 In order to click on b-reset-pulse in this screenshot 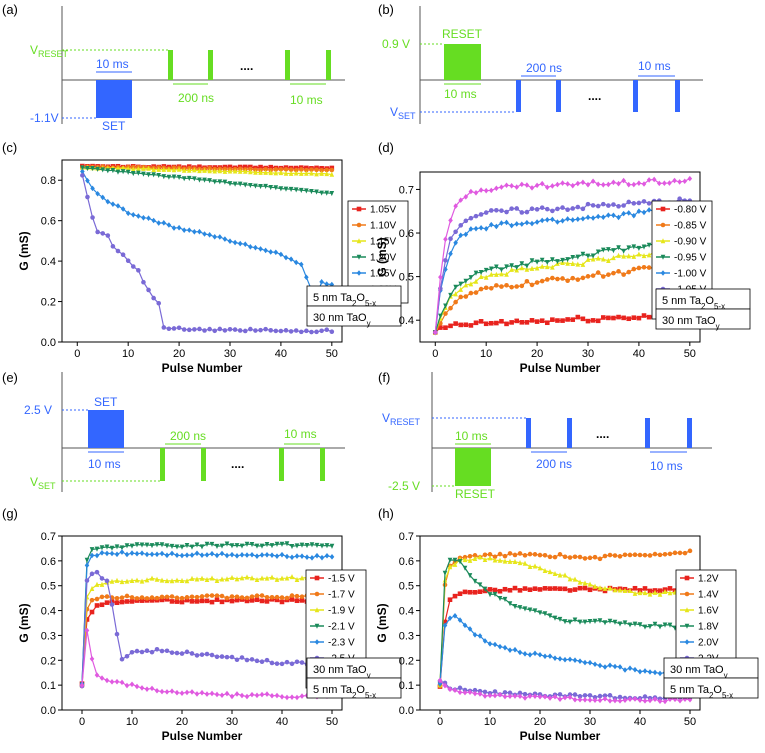, I will do `click(462, 62)`.